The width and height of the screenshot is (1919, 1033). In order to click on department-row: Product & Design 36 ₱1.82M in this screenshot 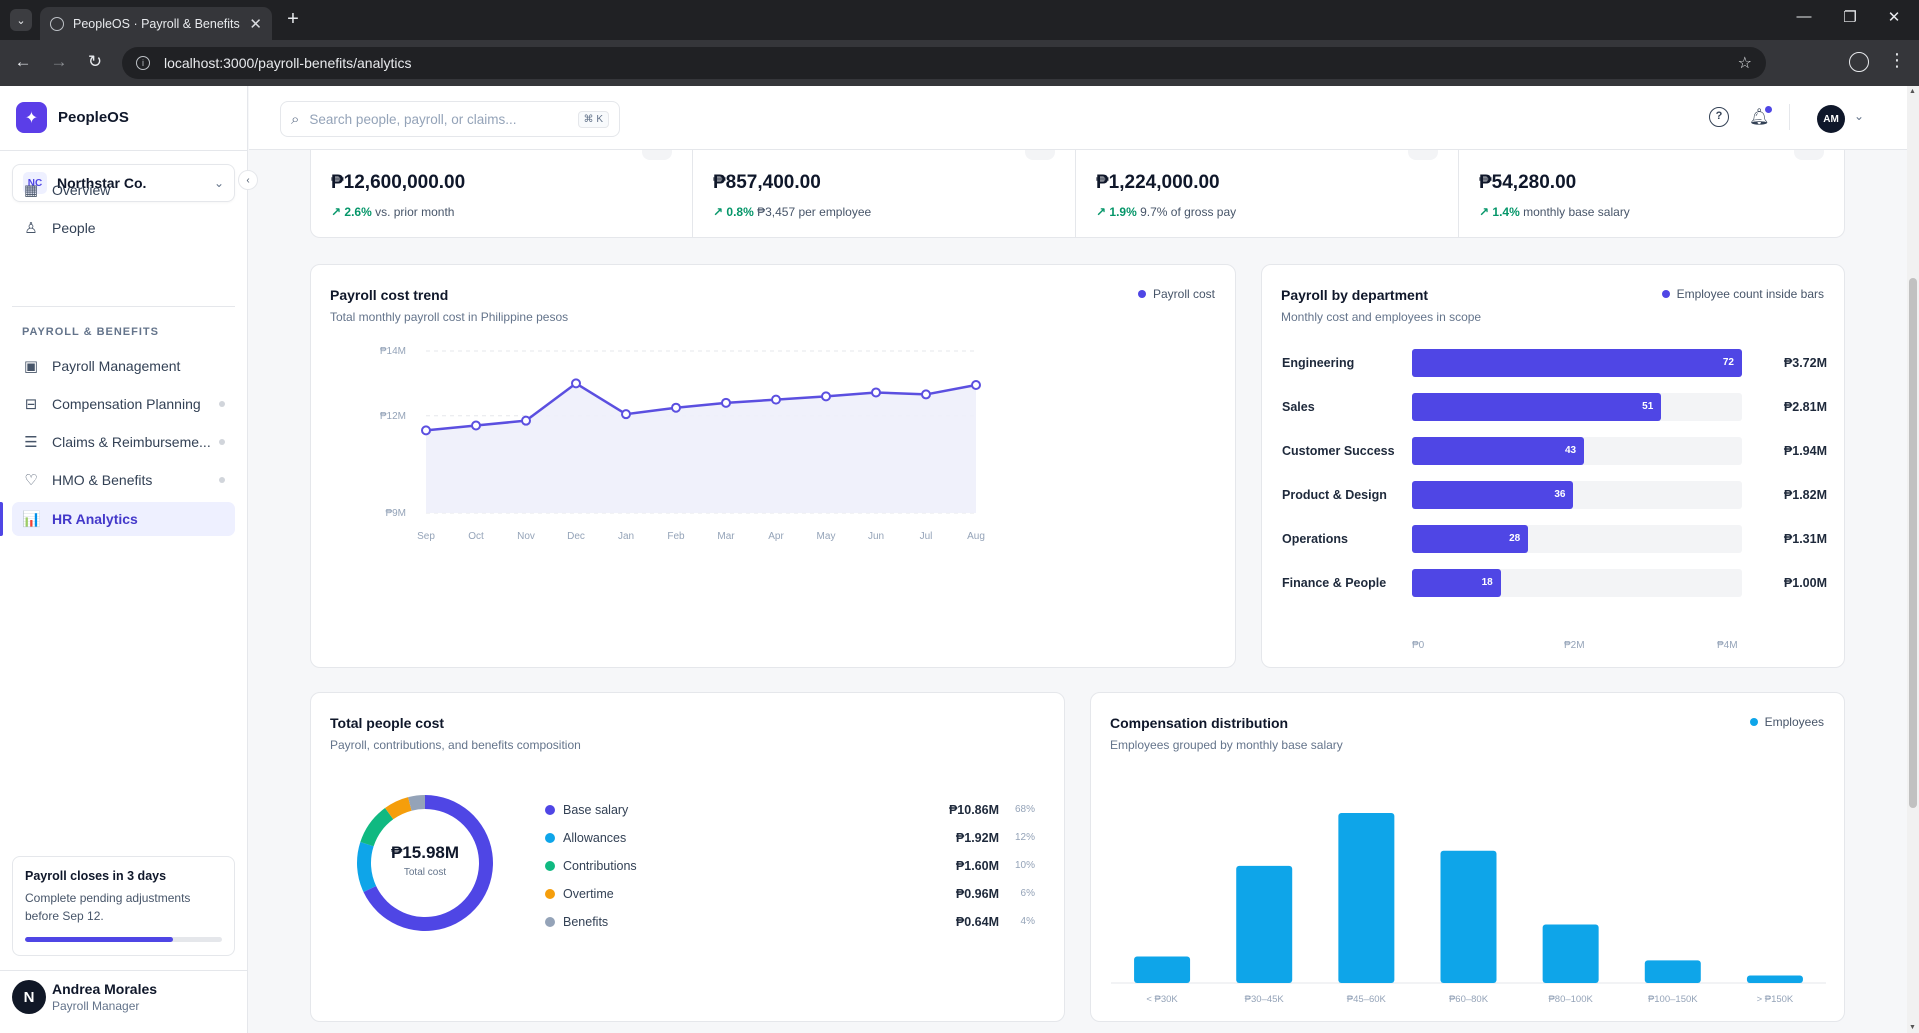, I will do `click(1554, 495)`.